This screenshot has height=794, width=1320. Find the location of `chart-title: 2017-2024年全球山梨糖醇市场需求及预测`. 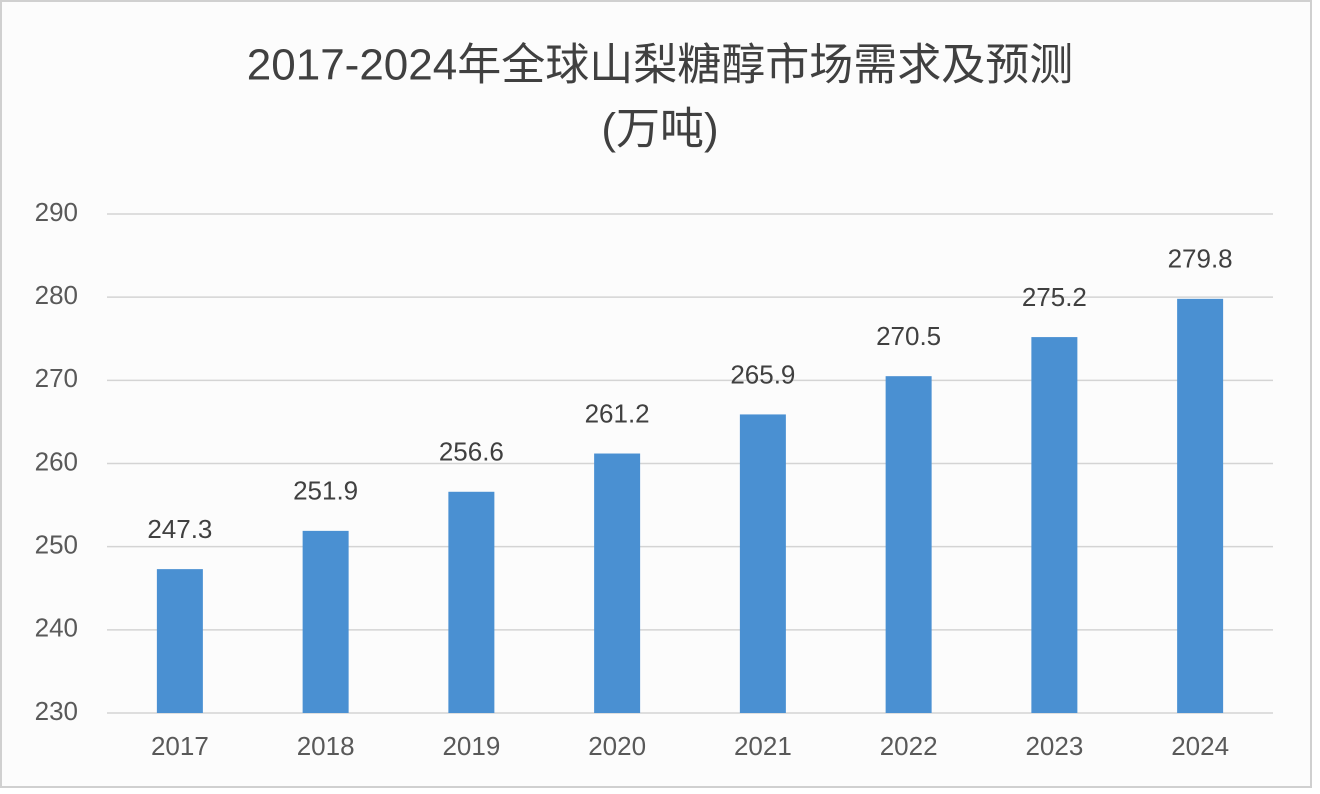

chart-title: 2017-2024年全球山梨糖醇市场需求及预测 is located at coordinates (660, 65).